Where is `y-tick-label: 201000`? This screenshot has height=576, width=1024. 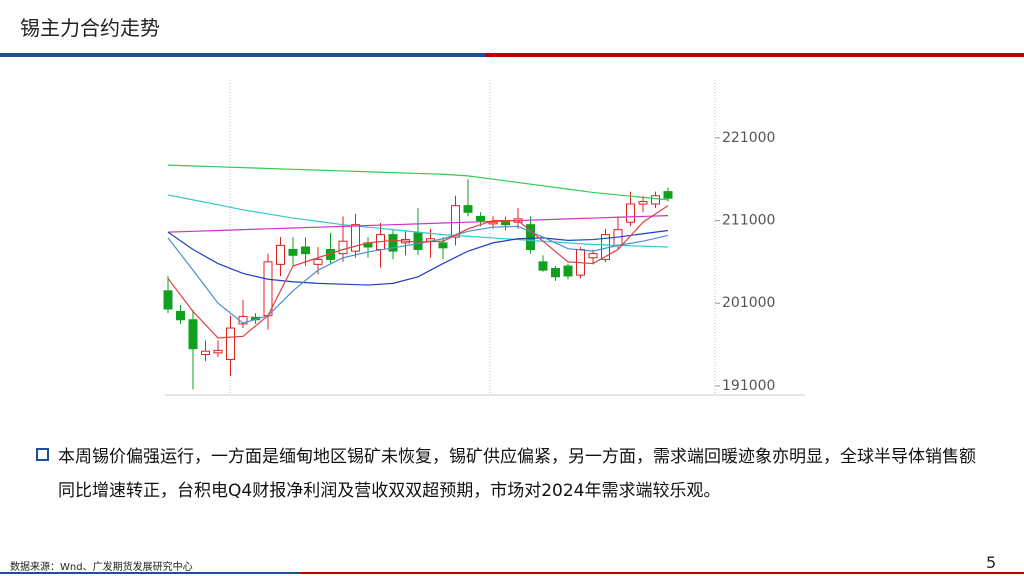
y-tick-label: 201000 is located at coordinates (748, 303).